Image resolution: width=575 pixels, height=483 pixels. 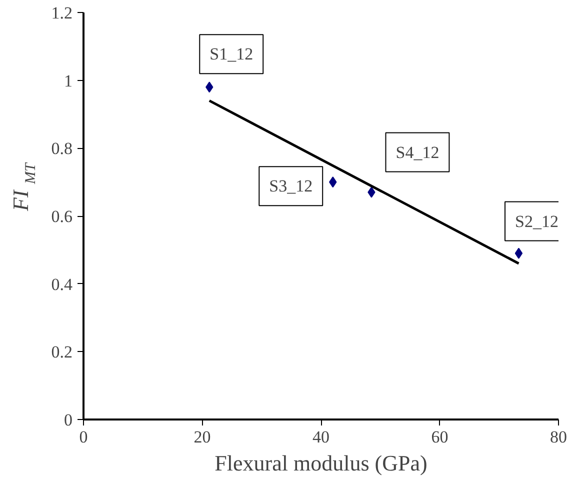 I want to click on x-tick-label: 20, so click(x=202, y=437).